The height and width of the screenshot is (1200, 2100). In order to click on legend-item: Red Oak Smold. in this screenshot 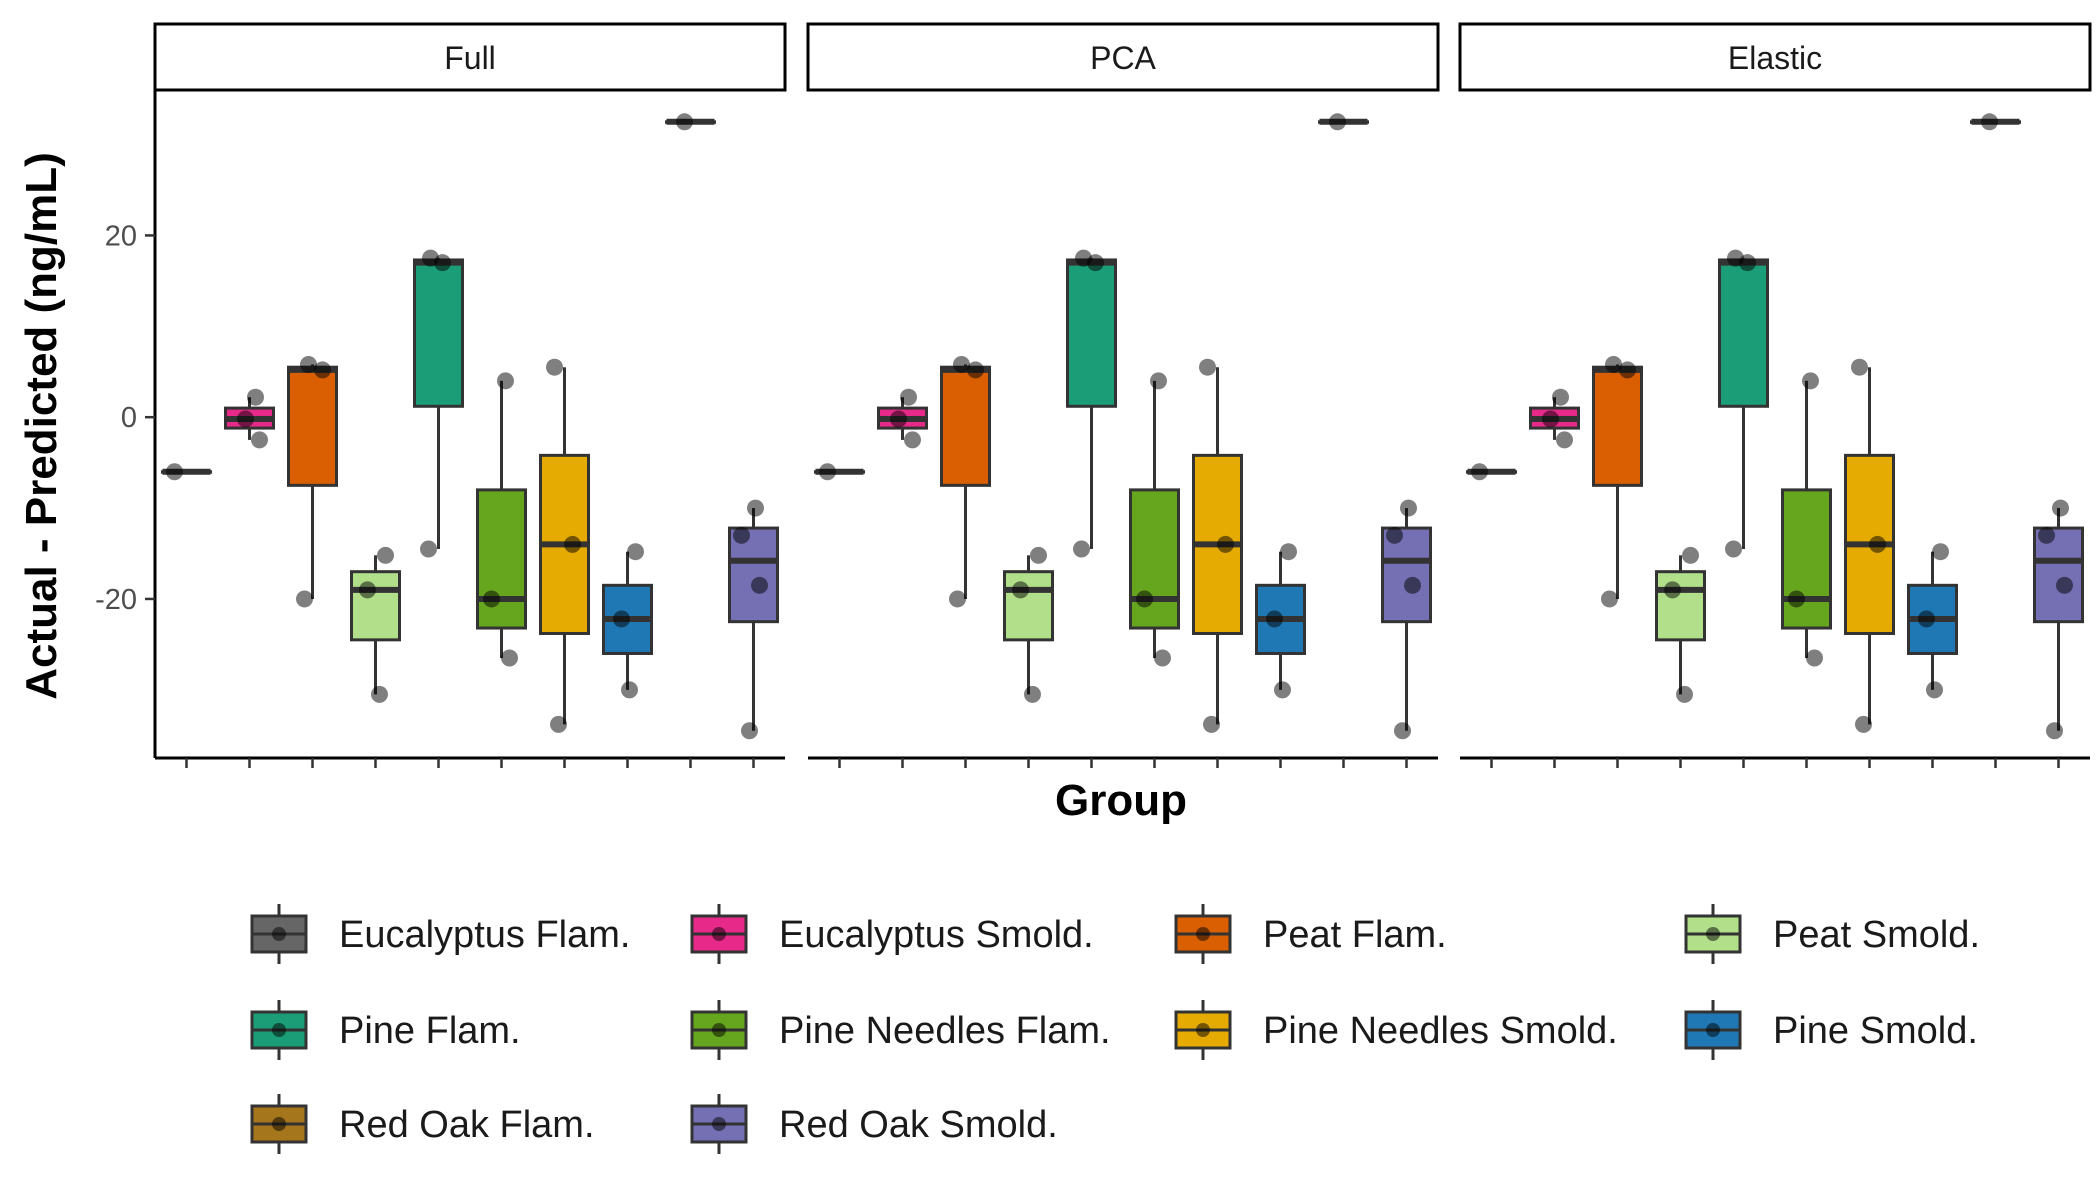, I will do `click(874, 1124)`.